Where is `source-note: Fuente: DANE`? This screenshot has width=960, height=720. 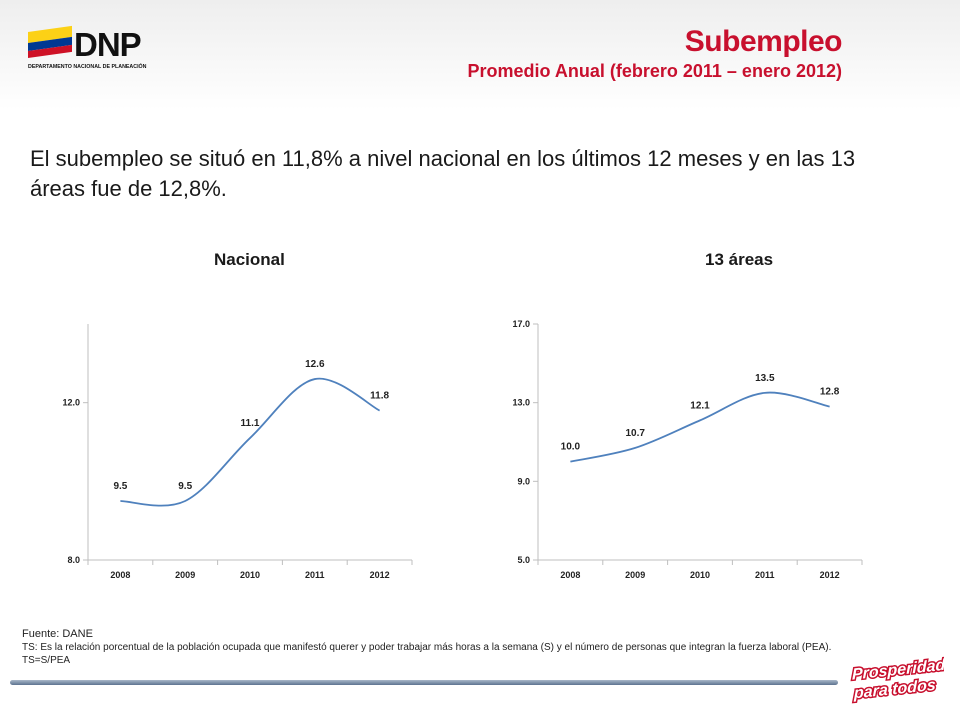 source-note: Fuente: DANE is located at coordinates (57, 634).